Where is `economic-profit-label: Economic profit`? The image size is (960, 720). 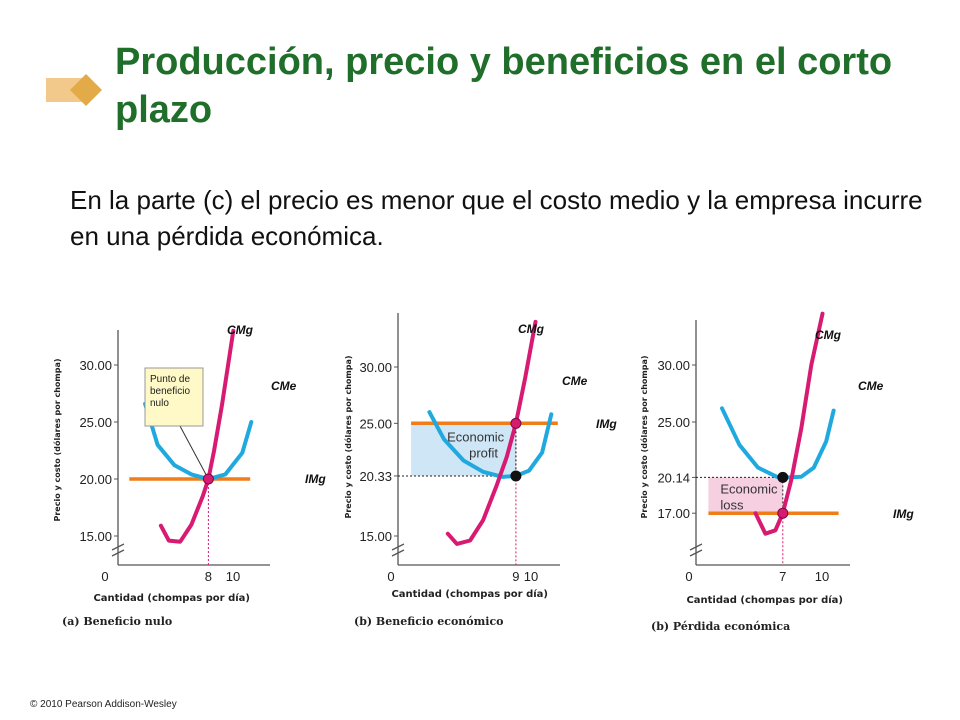 economic-profit-label: Economic profit is located at coordinates (476, 444).